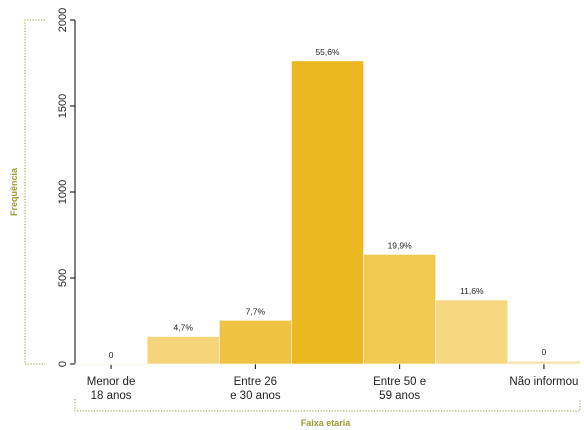  Describe the element at coordinates (255, 389) in the screenshot. I see `x-tick-label: Entre 26 e 30 anos` at that location.